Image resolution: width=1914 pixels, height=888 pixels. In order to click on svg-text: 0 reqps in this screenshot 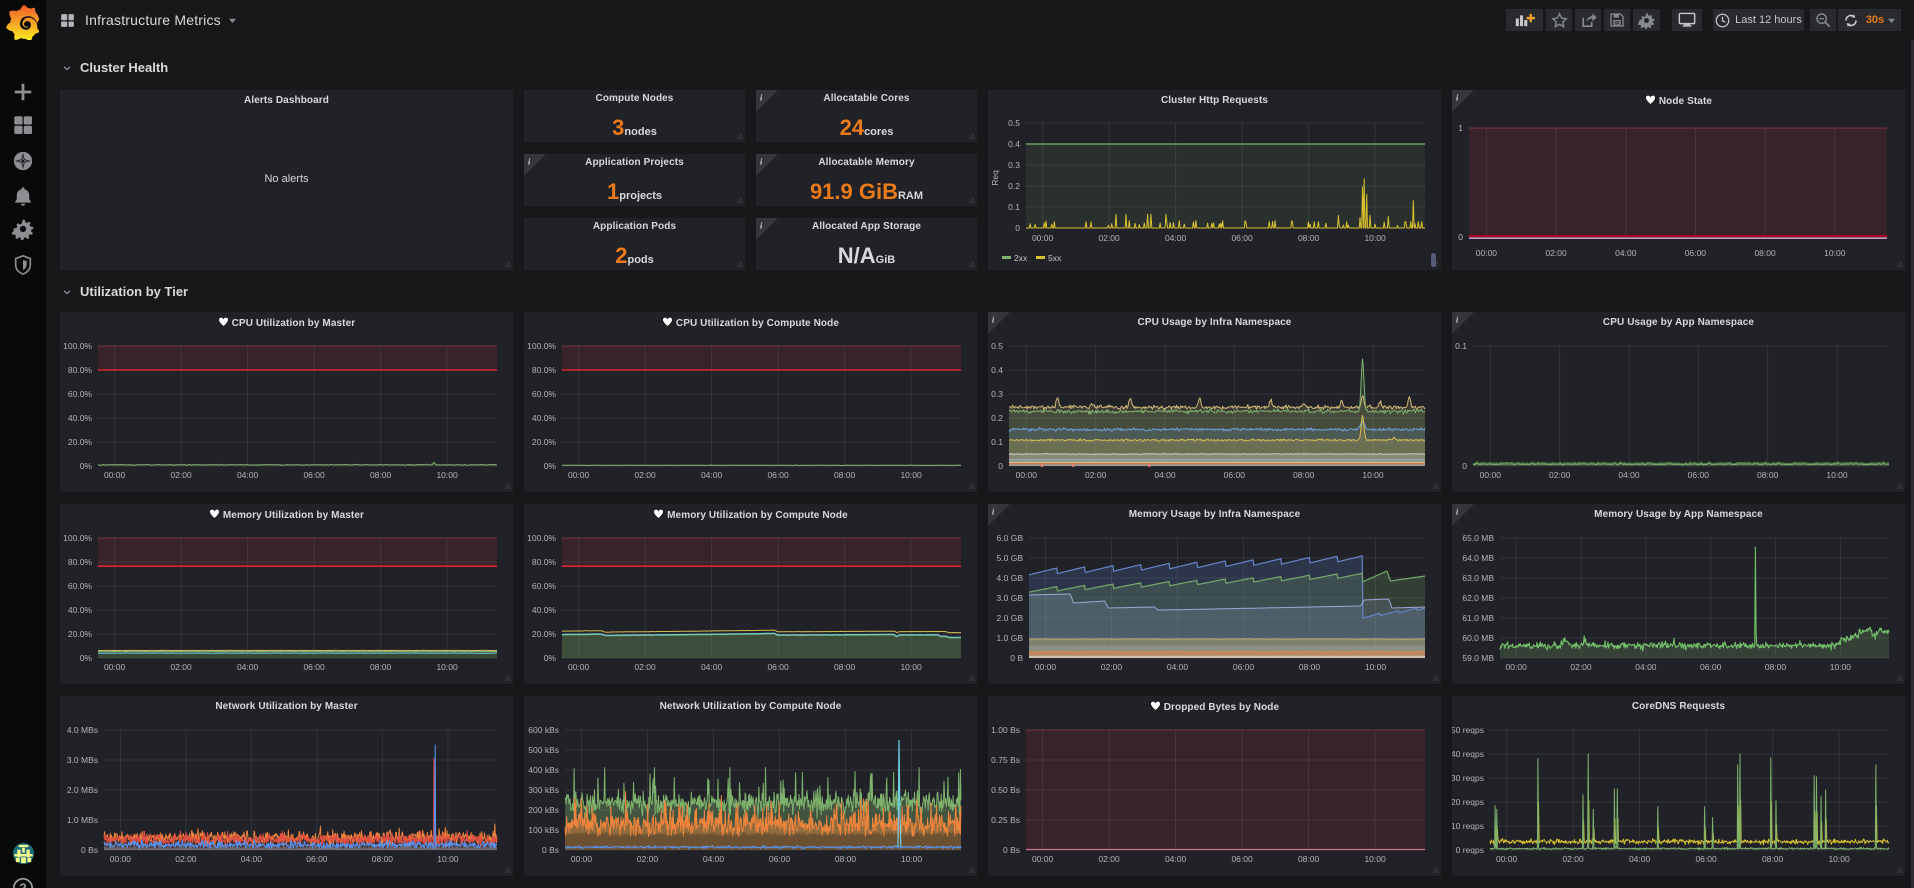, I will do `click(1470, 850)`.